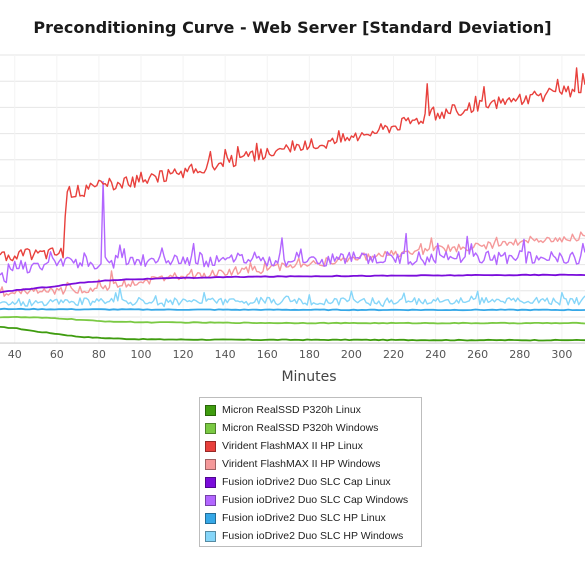  I want to click on x-tick-label: 60, so click(57, 354).